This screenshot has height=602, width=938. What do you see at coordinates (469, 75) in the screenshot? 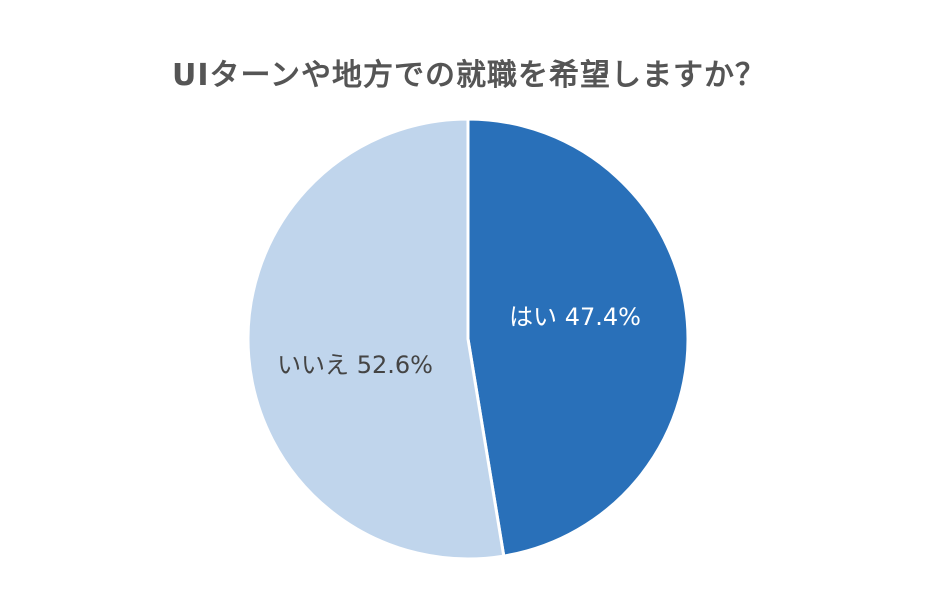
I see `chart-title: UIターンや地方での就職を希望しますか？` at bounding box center [469, 75].